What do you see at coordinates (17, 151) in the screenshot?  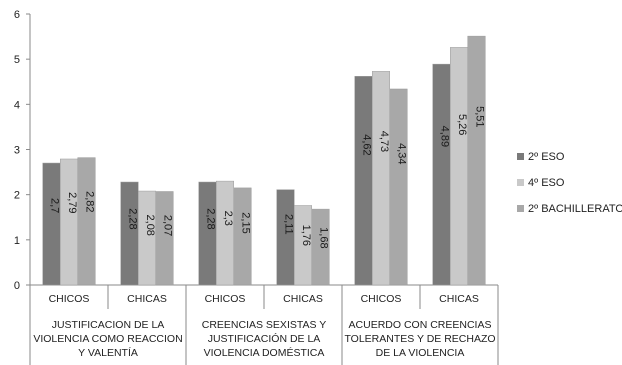 I see `y-tick-label-3: 3` at bounding box center [17, 151].